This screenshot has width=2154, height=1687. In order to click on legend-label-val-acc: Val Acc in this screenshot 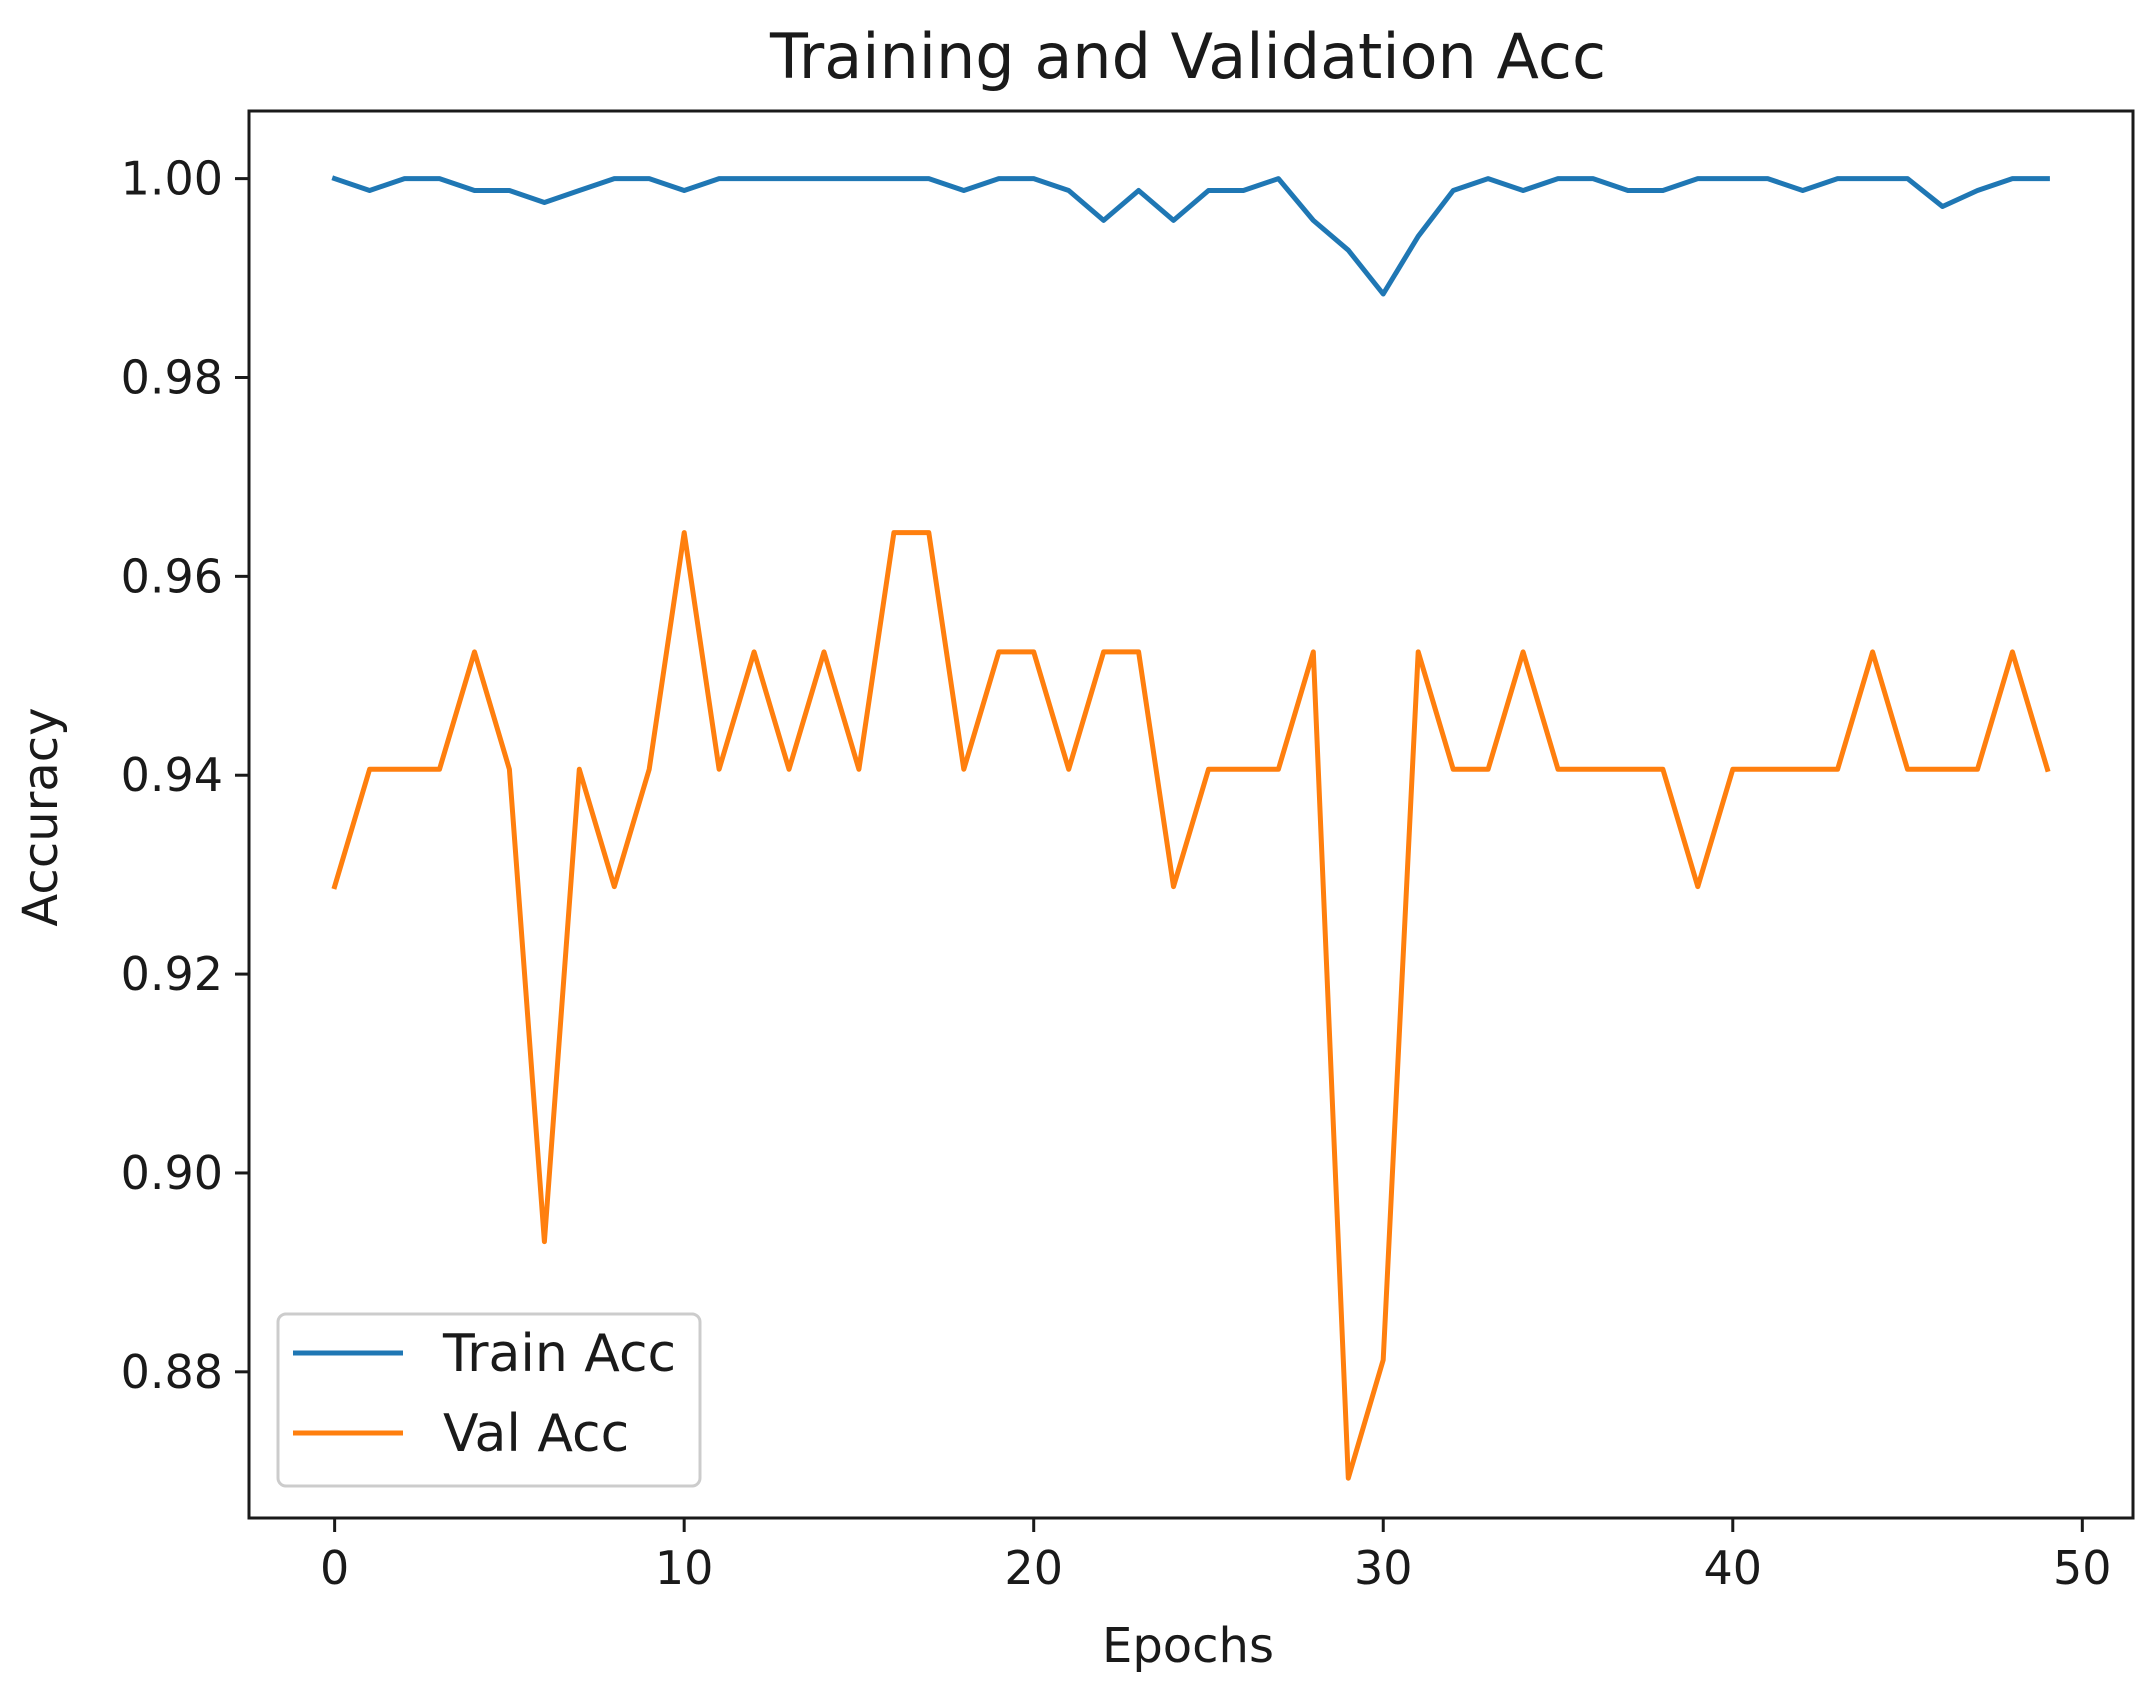, I will do `click(536, 1434)`.